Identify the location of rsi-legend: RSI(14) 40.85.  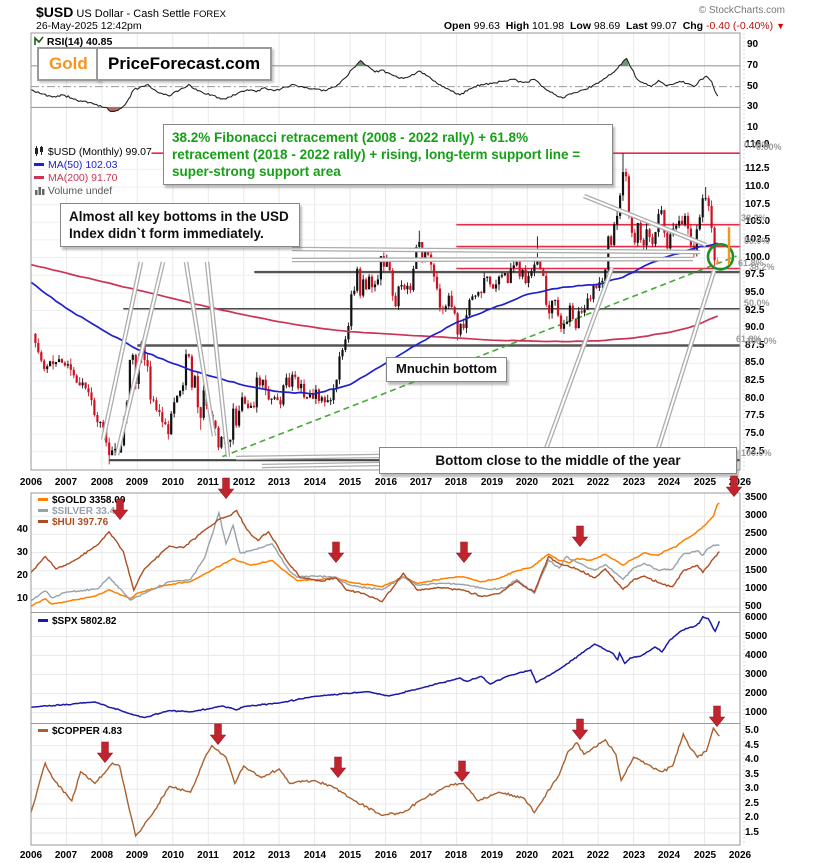
(73, 42).